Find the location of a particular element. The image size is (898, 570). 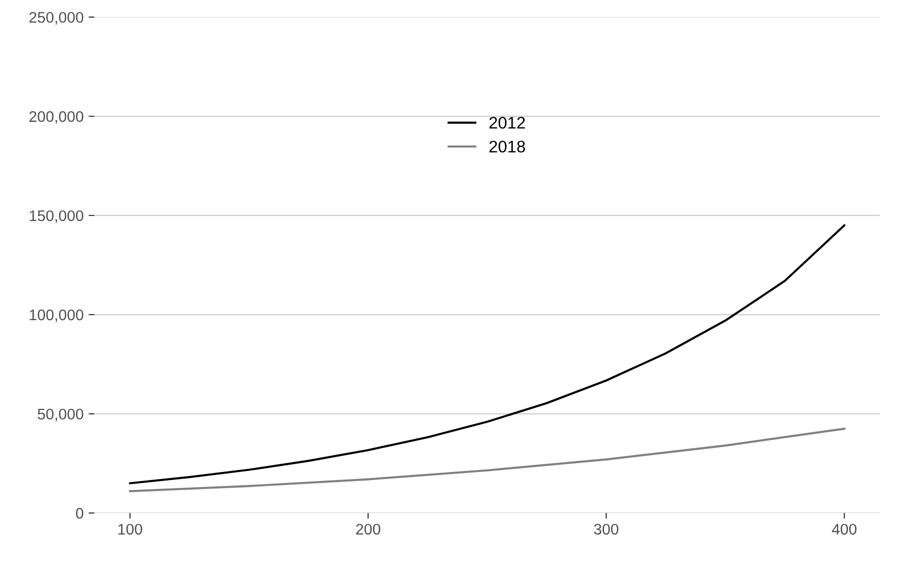

x-tick-label: 400 is located at coordinates (844, 529).